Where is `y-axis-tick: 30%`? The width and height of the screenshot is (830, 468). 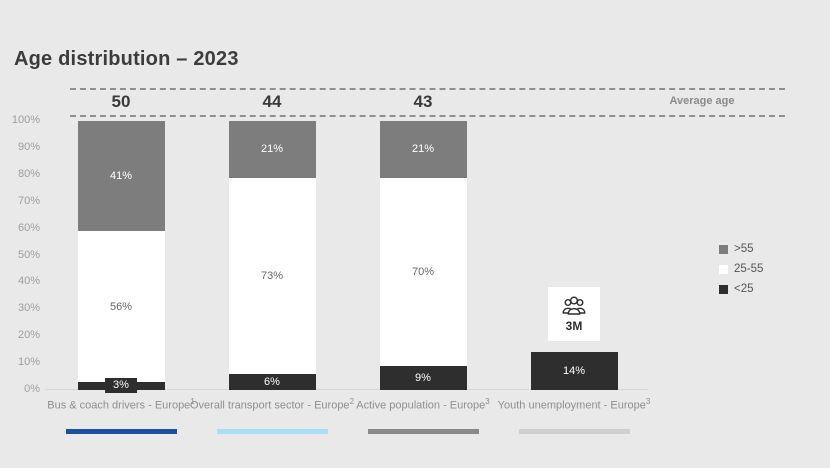 y-axis-tick: 30% is located at coordinates (28, 308).